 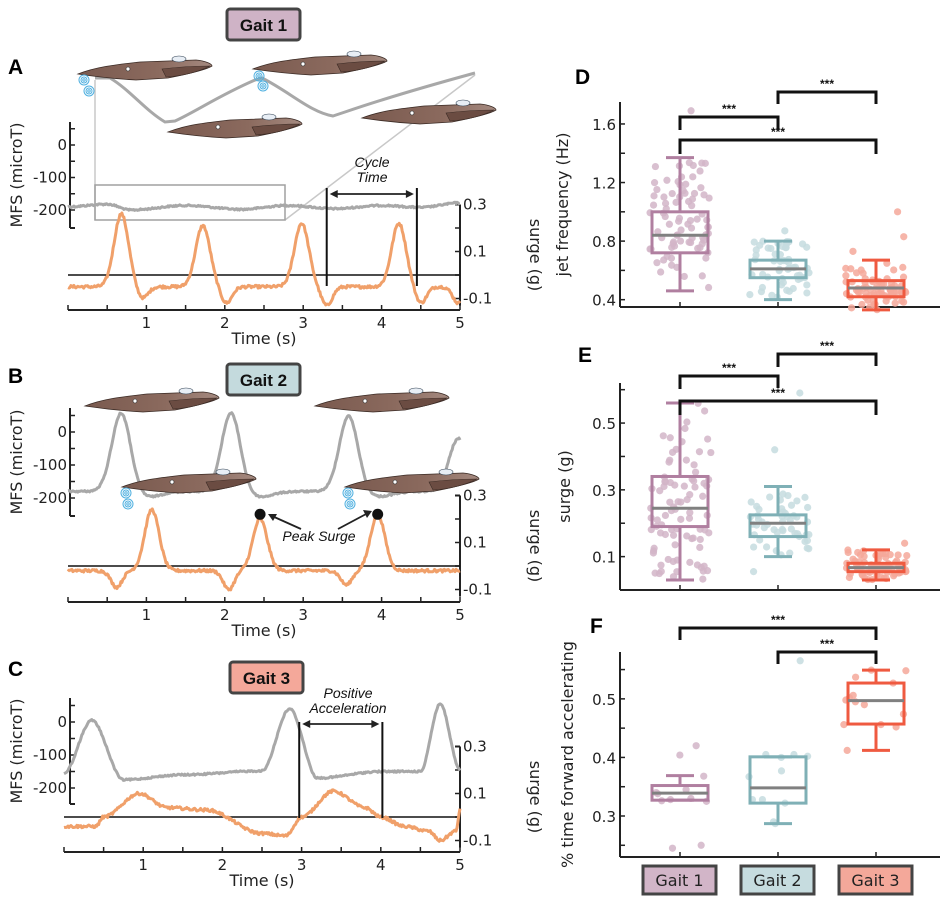 What do you see at coordinates (15, 376) in the screenshot?
I see `panel-letter-b: B` at bounding box center [15, 376].